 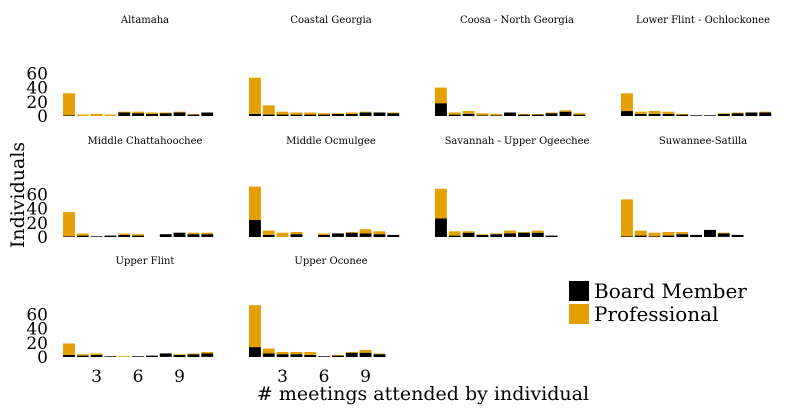 What do you see at coordinates (37, 224) in the screenshot?
I see `y-tick-label: 20` at bounding box center [37, 224].